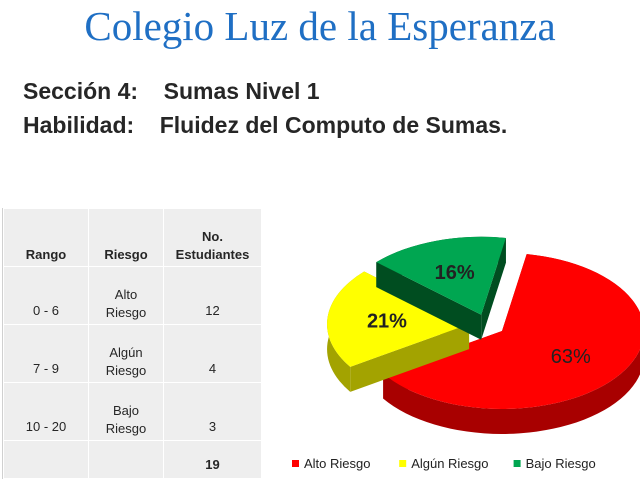 The image size is (640, 489). I want to click on page-title: Colegio Luz de la Esperanza, so click(320, 26).